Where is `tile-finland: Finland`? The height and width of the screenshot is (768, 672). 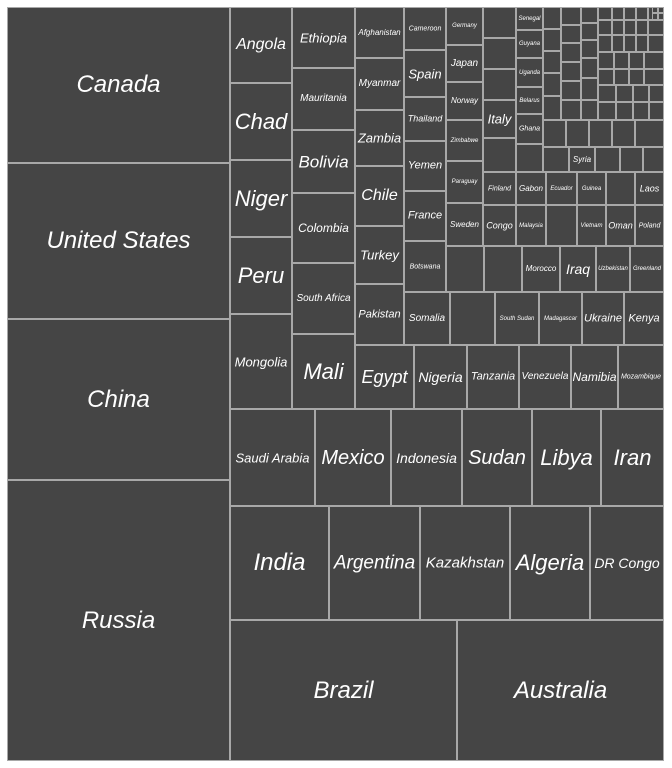 tile-finland: Finland is located at coordinates (499, 188).